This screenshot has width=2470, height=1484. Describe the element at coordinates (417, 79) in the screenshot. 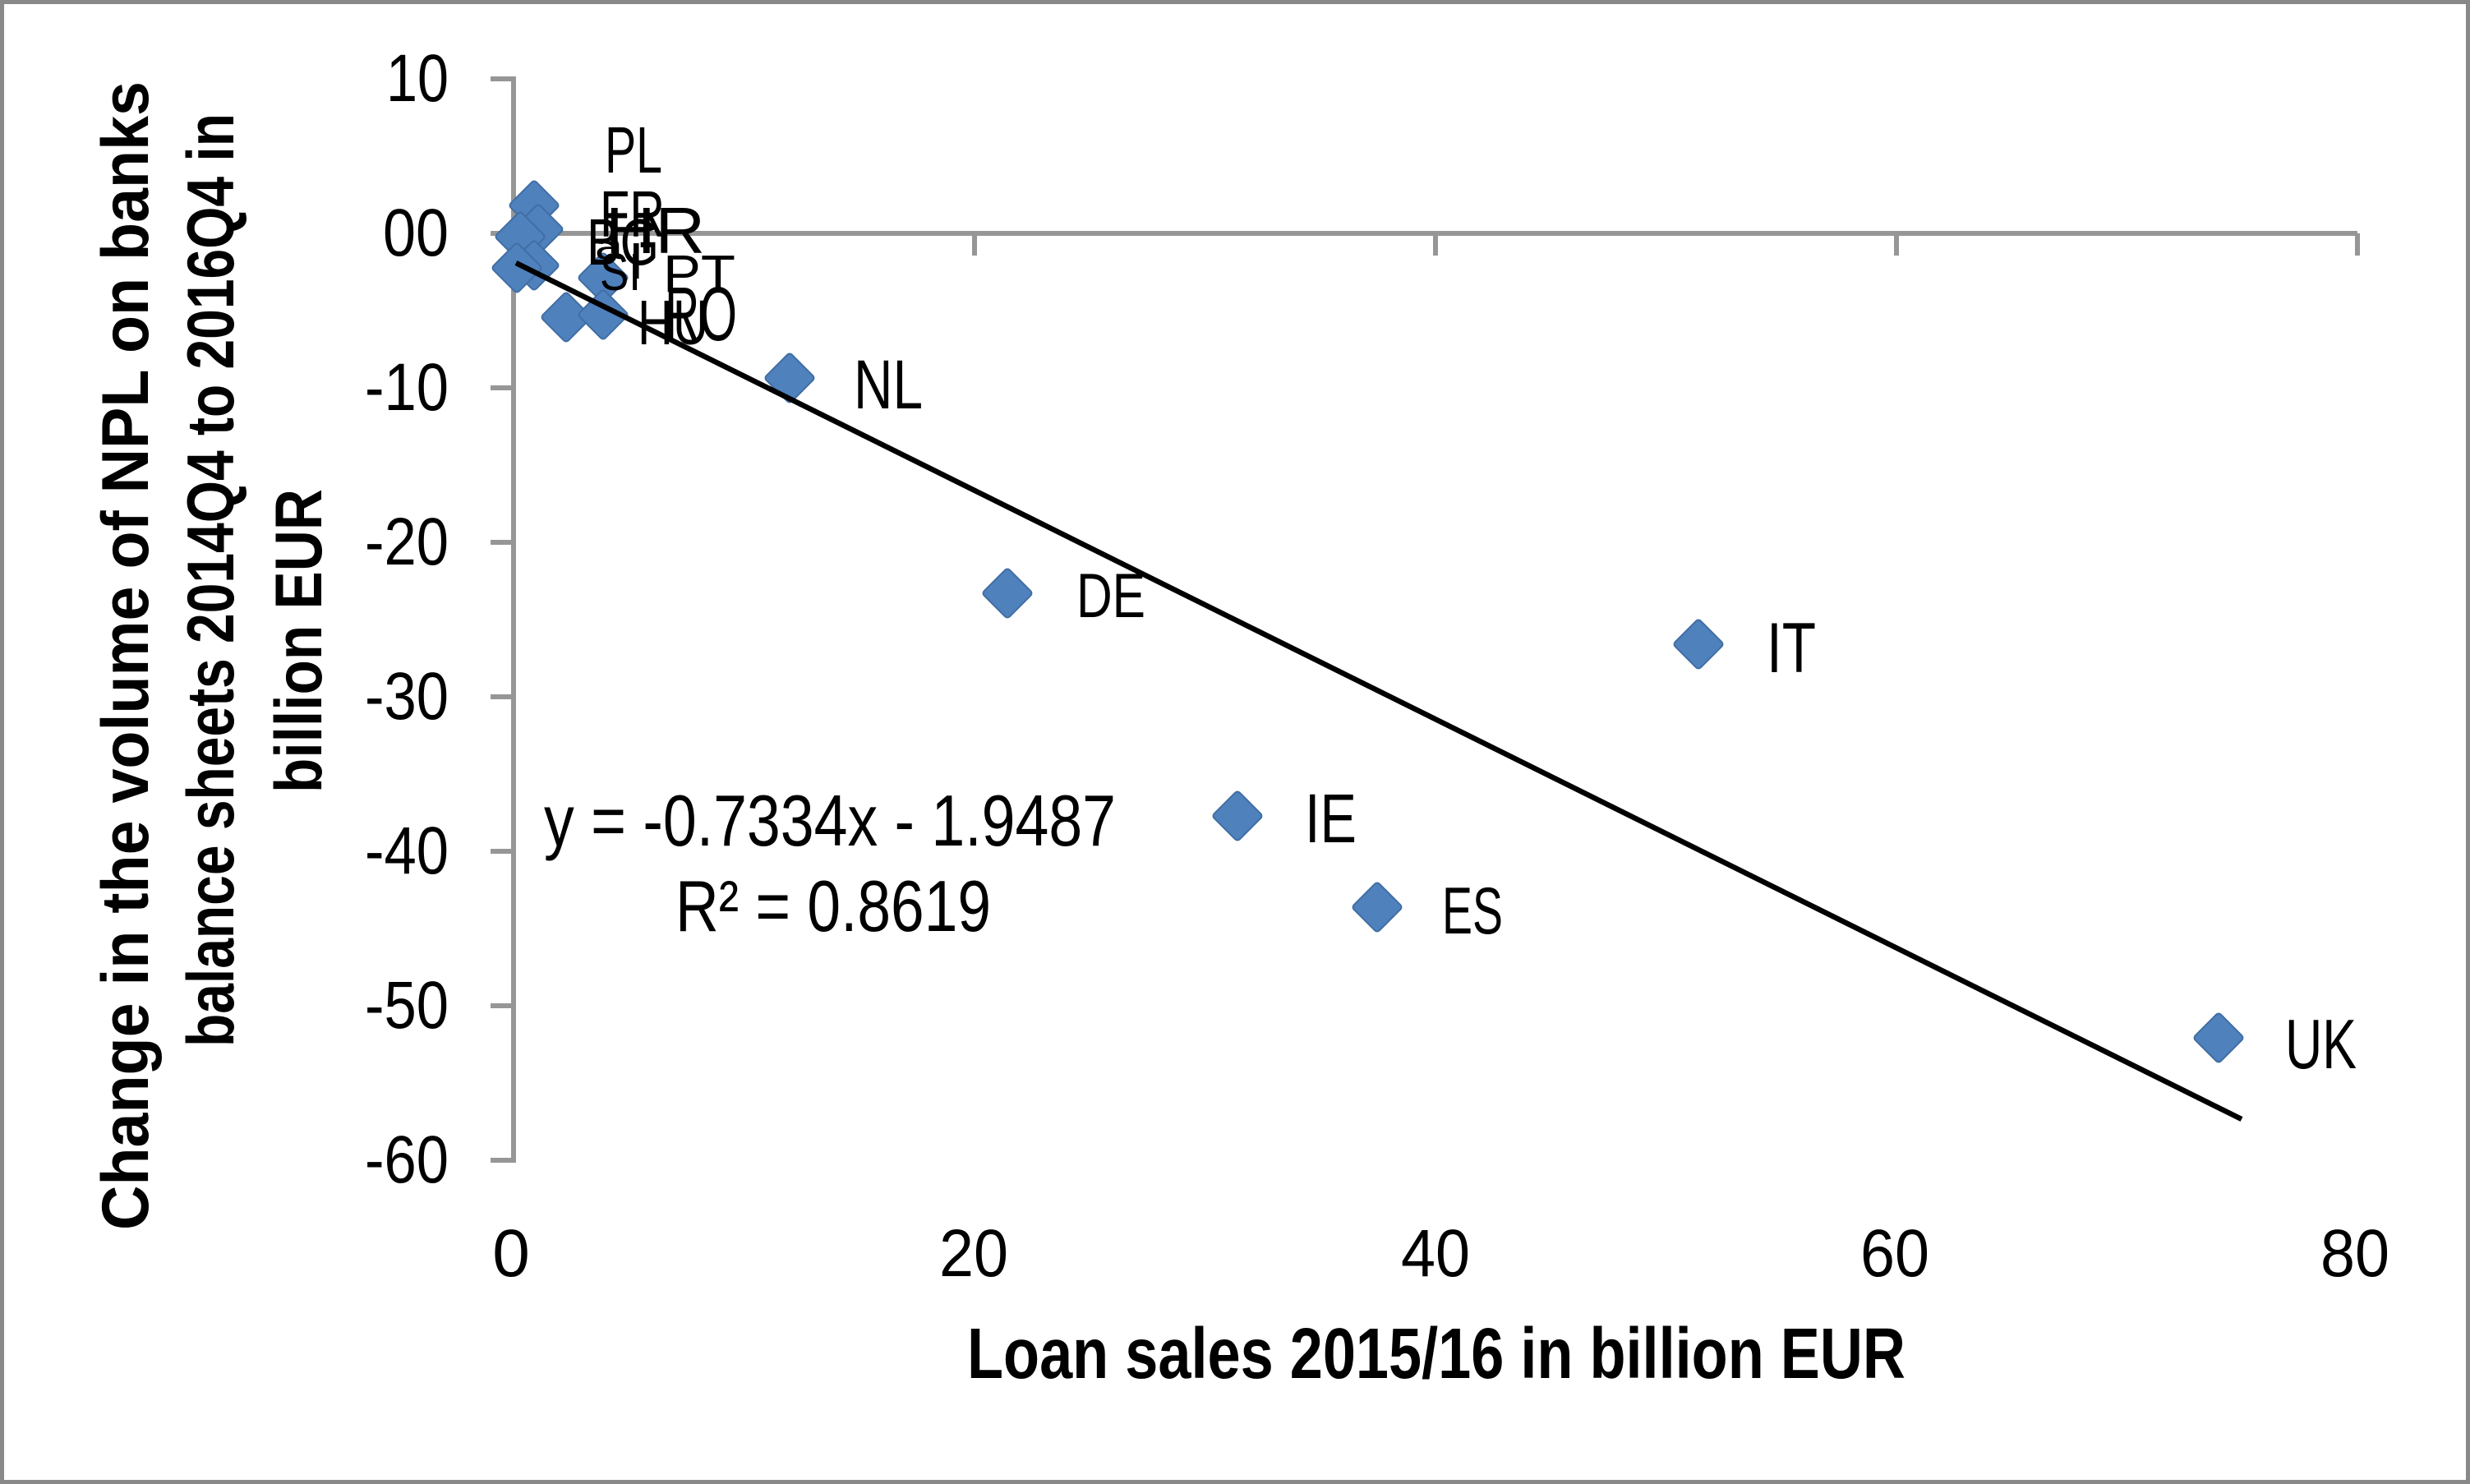

I see `svg-text: 10` at that location.